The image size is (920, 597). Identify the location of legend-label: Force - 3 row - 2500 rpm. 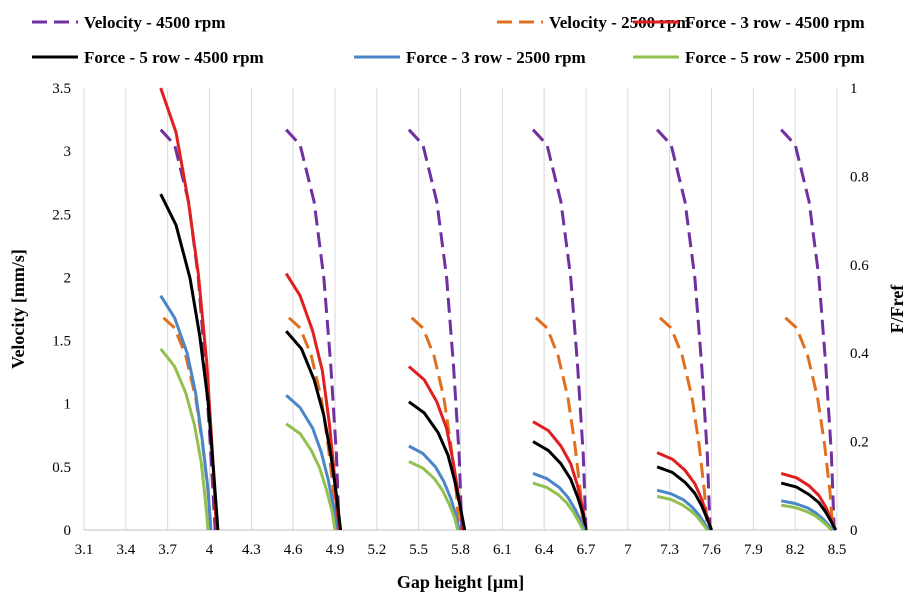
(496, 57).